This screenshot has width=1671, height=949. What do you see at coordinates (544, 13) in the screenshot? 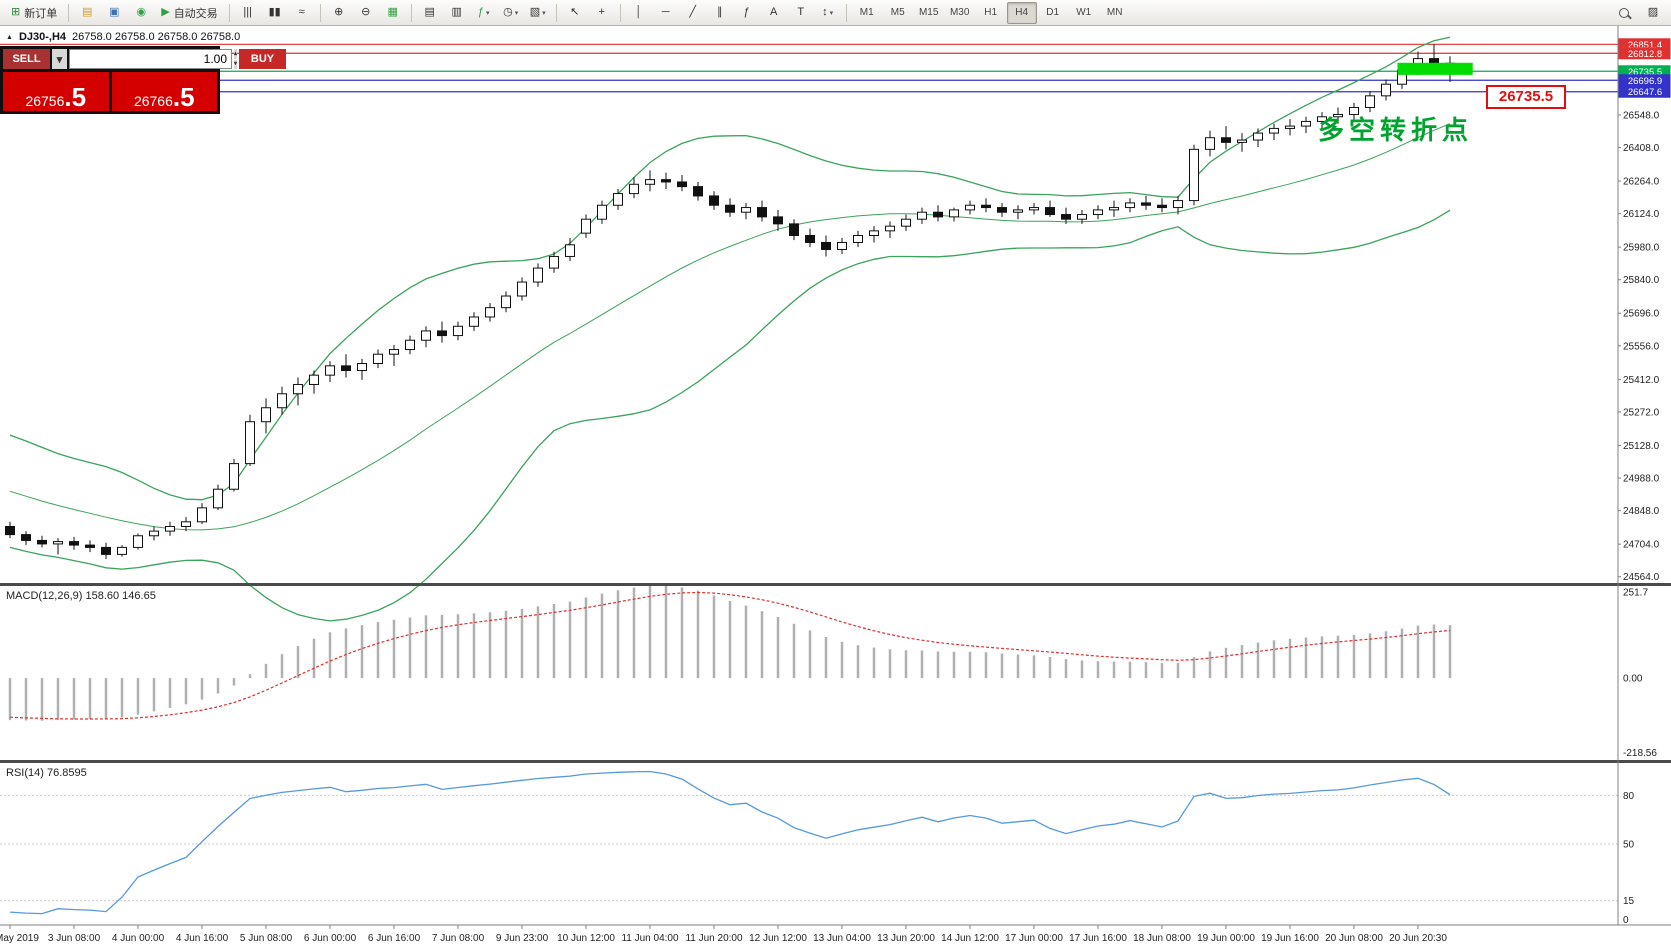
I see `chevron-down-icon: ▾` at bounding box center [544, 13].